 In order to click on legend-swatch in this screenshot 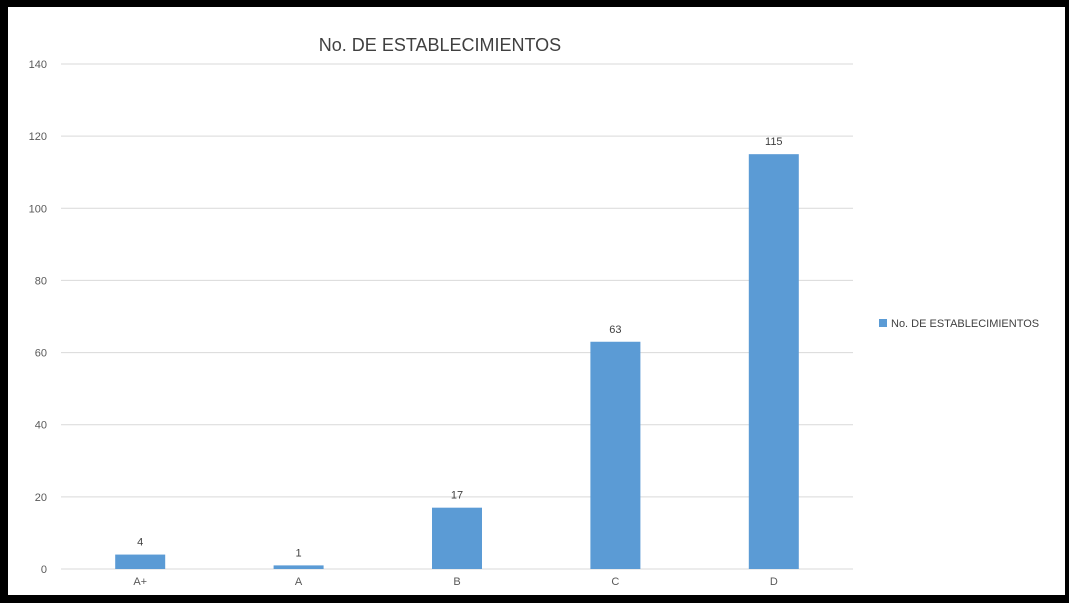, I will do `click(883, 323)`.